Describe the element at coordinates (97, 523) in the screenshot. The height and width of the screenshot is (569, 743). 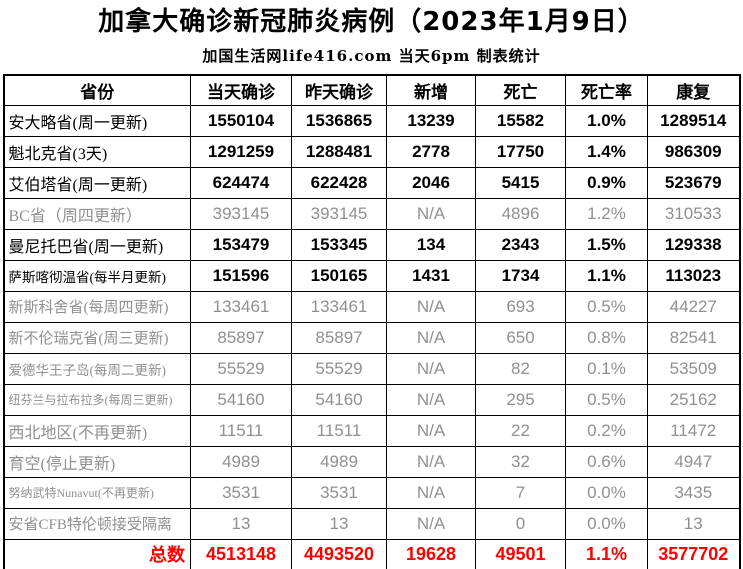
I see `province-cell: 安省CFB特伦顿接受隔离` at that location.